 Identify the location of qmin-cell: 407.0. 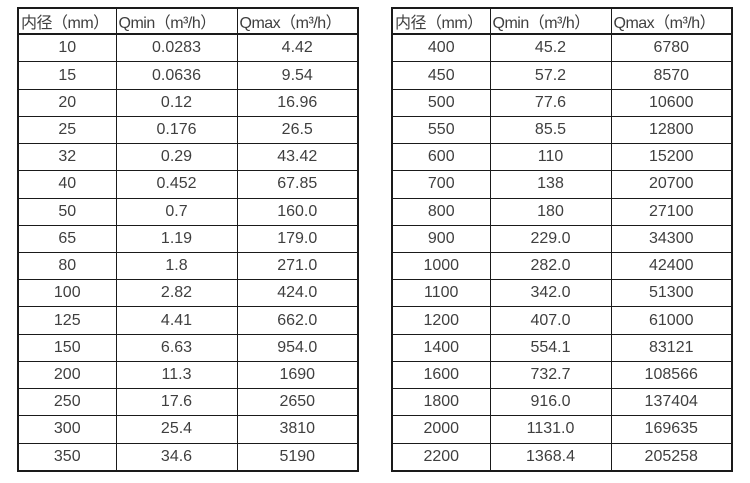
(550, 320).